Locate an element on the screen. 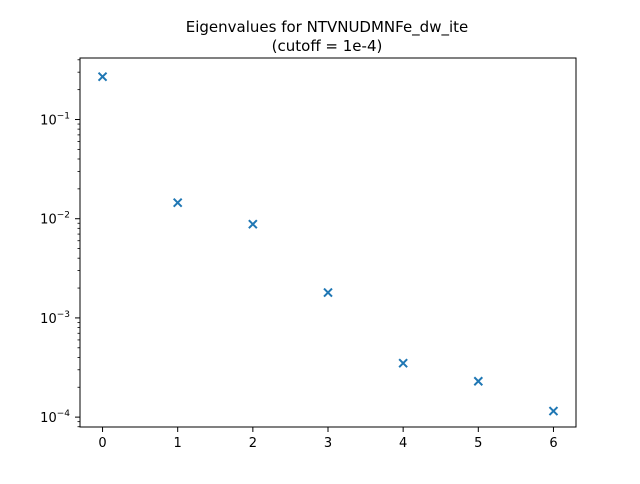 This screenshot has width=640, height=484. x-tick-label: 5 is located at coordinates (478, 443).